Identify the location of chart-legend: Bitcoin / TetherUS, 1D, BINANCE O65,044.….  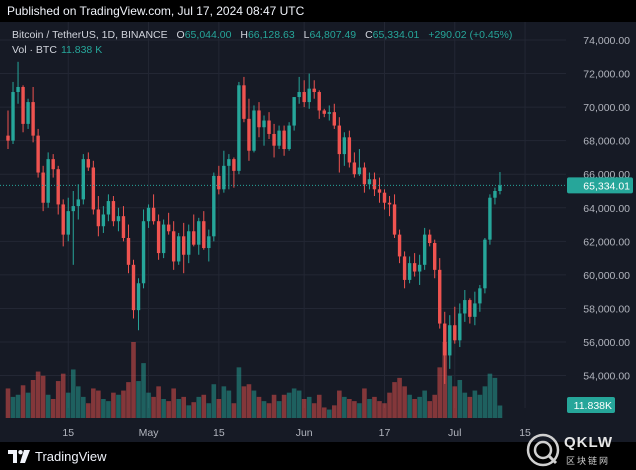
(265, 43).